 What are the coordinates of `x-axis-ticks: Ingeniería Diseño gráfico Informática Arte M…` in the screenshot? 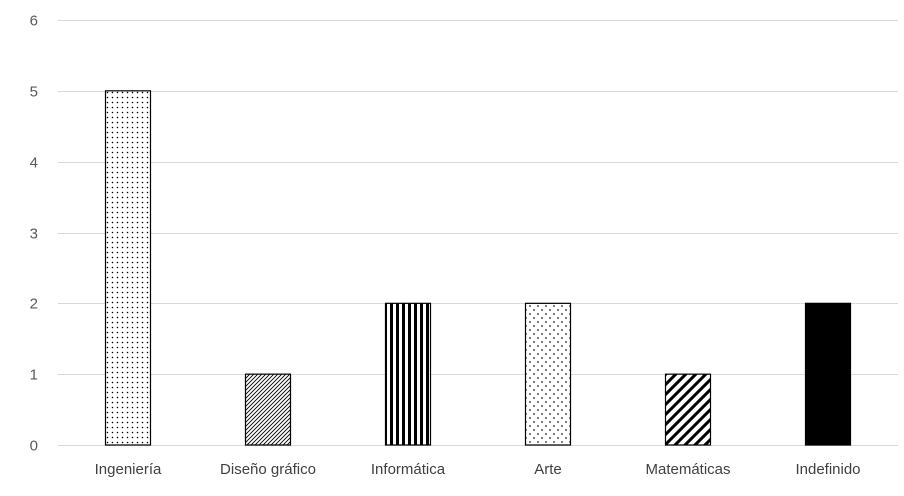 It's located at (478, 469).